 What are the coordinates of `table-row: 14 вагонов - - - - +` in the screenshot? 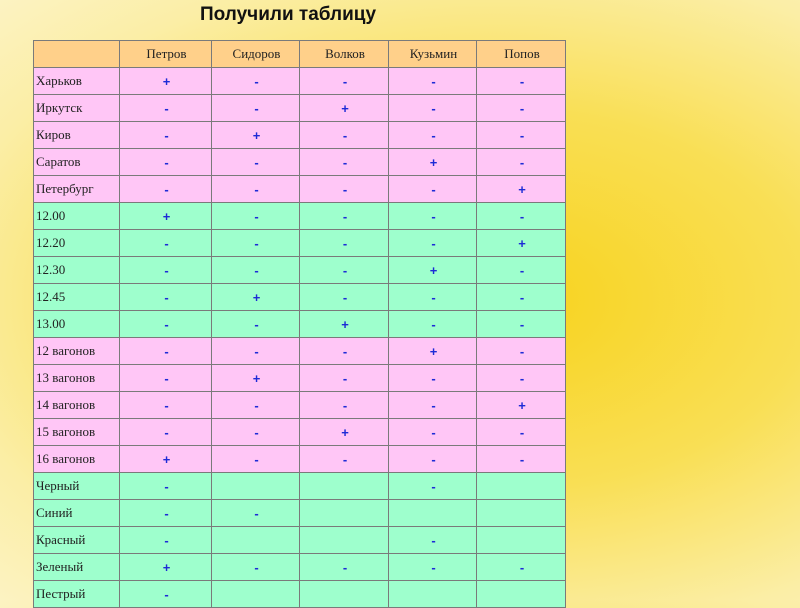 It's located at (299, 405).